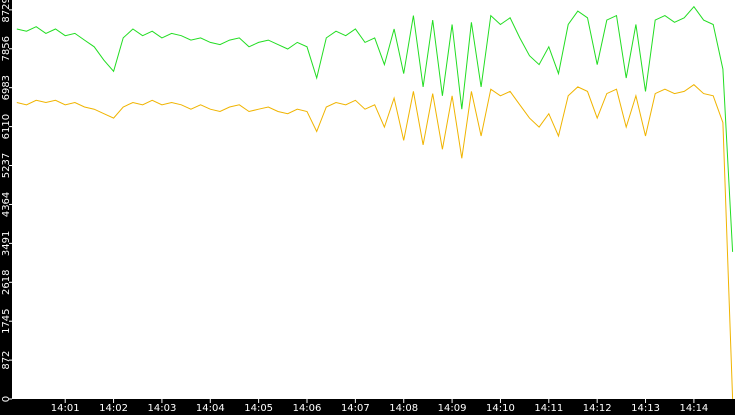  What do you see at coordinates (403, 408) in the screenshot?
I see `x-tick-label: 14:08` at bounding box center [403, 408].